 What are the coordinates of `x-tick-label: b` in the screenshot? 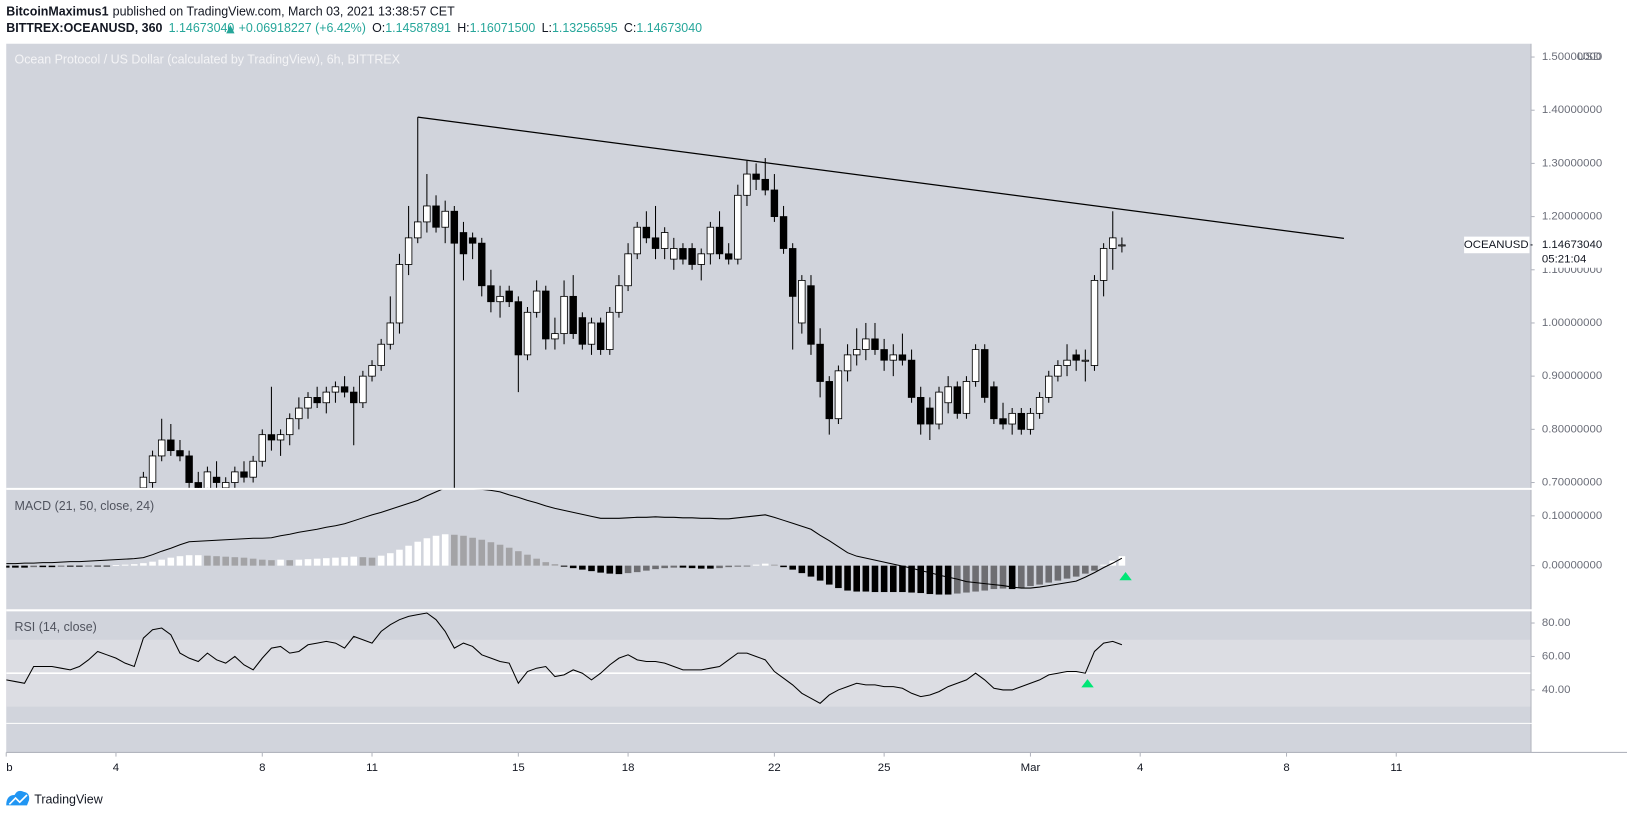 It's located at (9, 768).